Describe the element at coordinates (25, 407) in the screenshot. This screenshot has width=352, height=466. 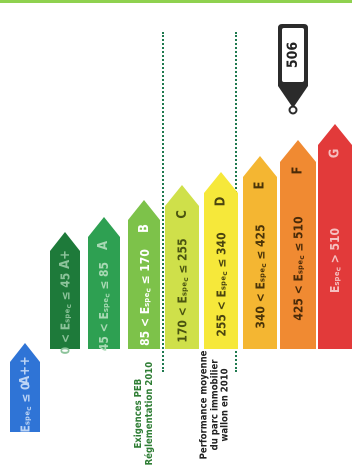
I see `class-range: Eₛₚₑ꜀ ≤ 0` at that location.